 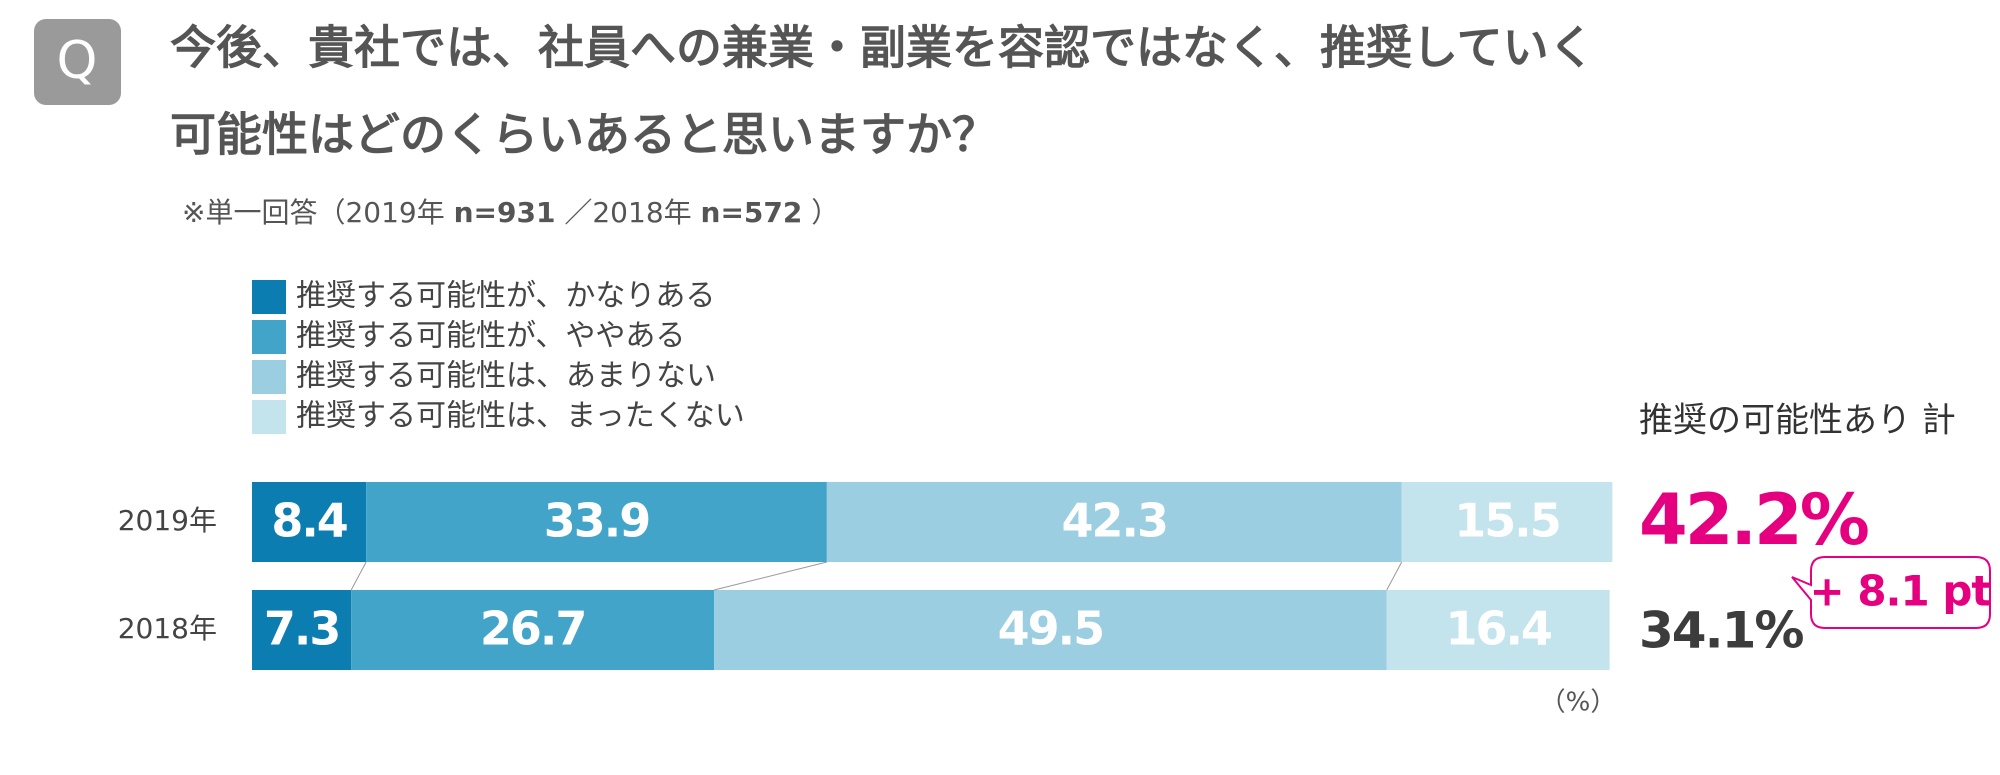 What do you see at coordinates (318, 212) in the screenshot?
I see `subtitle-part: ※単一回答（2019年` at bounding box center [318, 212].